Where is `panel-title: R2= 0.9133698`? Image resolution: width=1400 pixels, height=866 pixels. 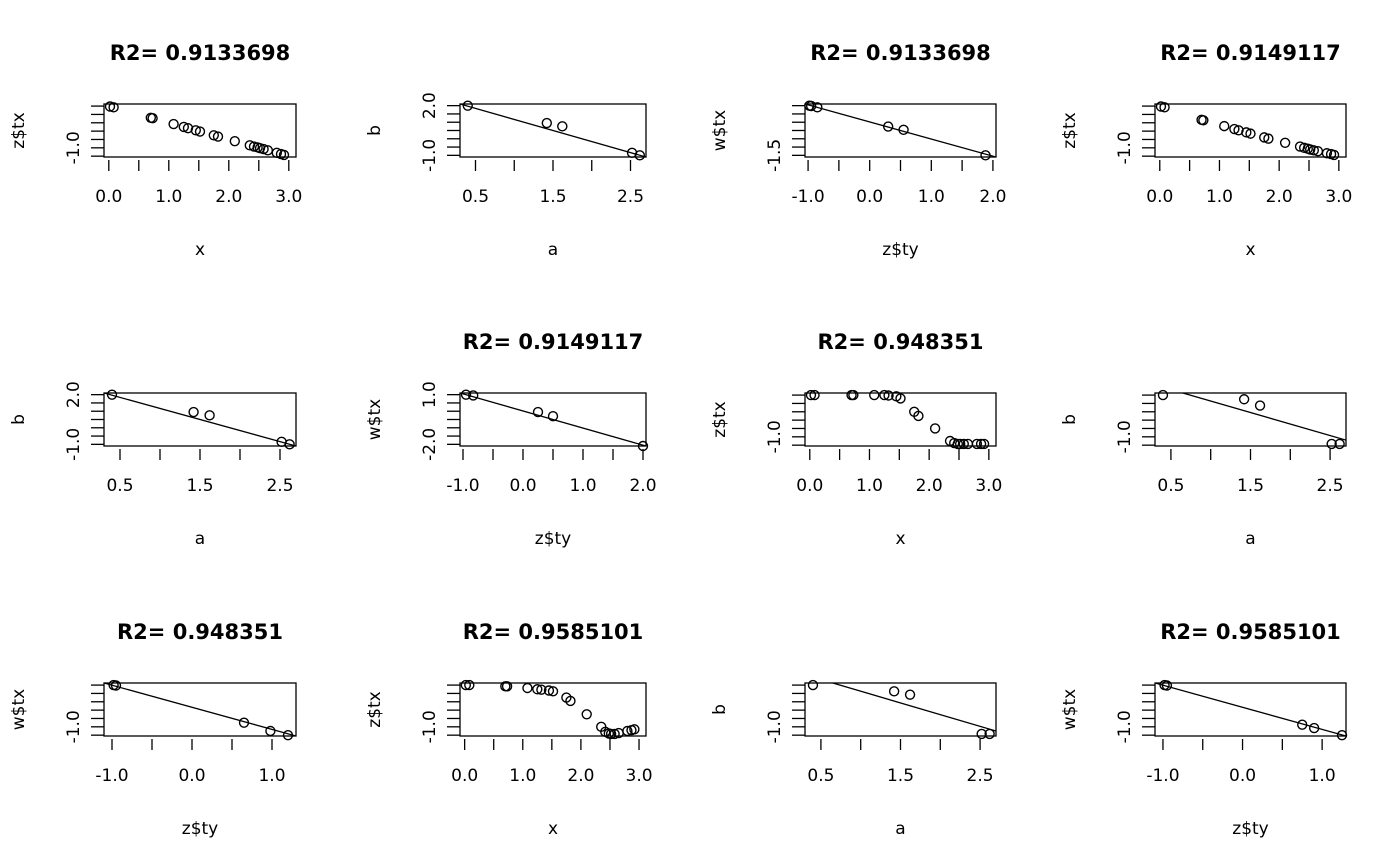
panel-title: R2= 0.9133698 is located at coordinates (200, 53).